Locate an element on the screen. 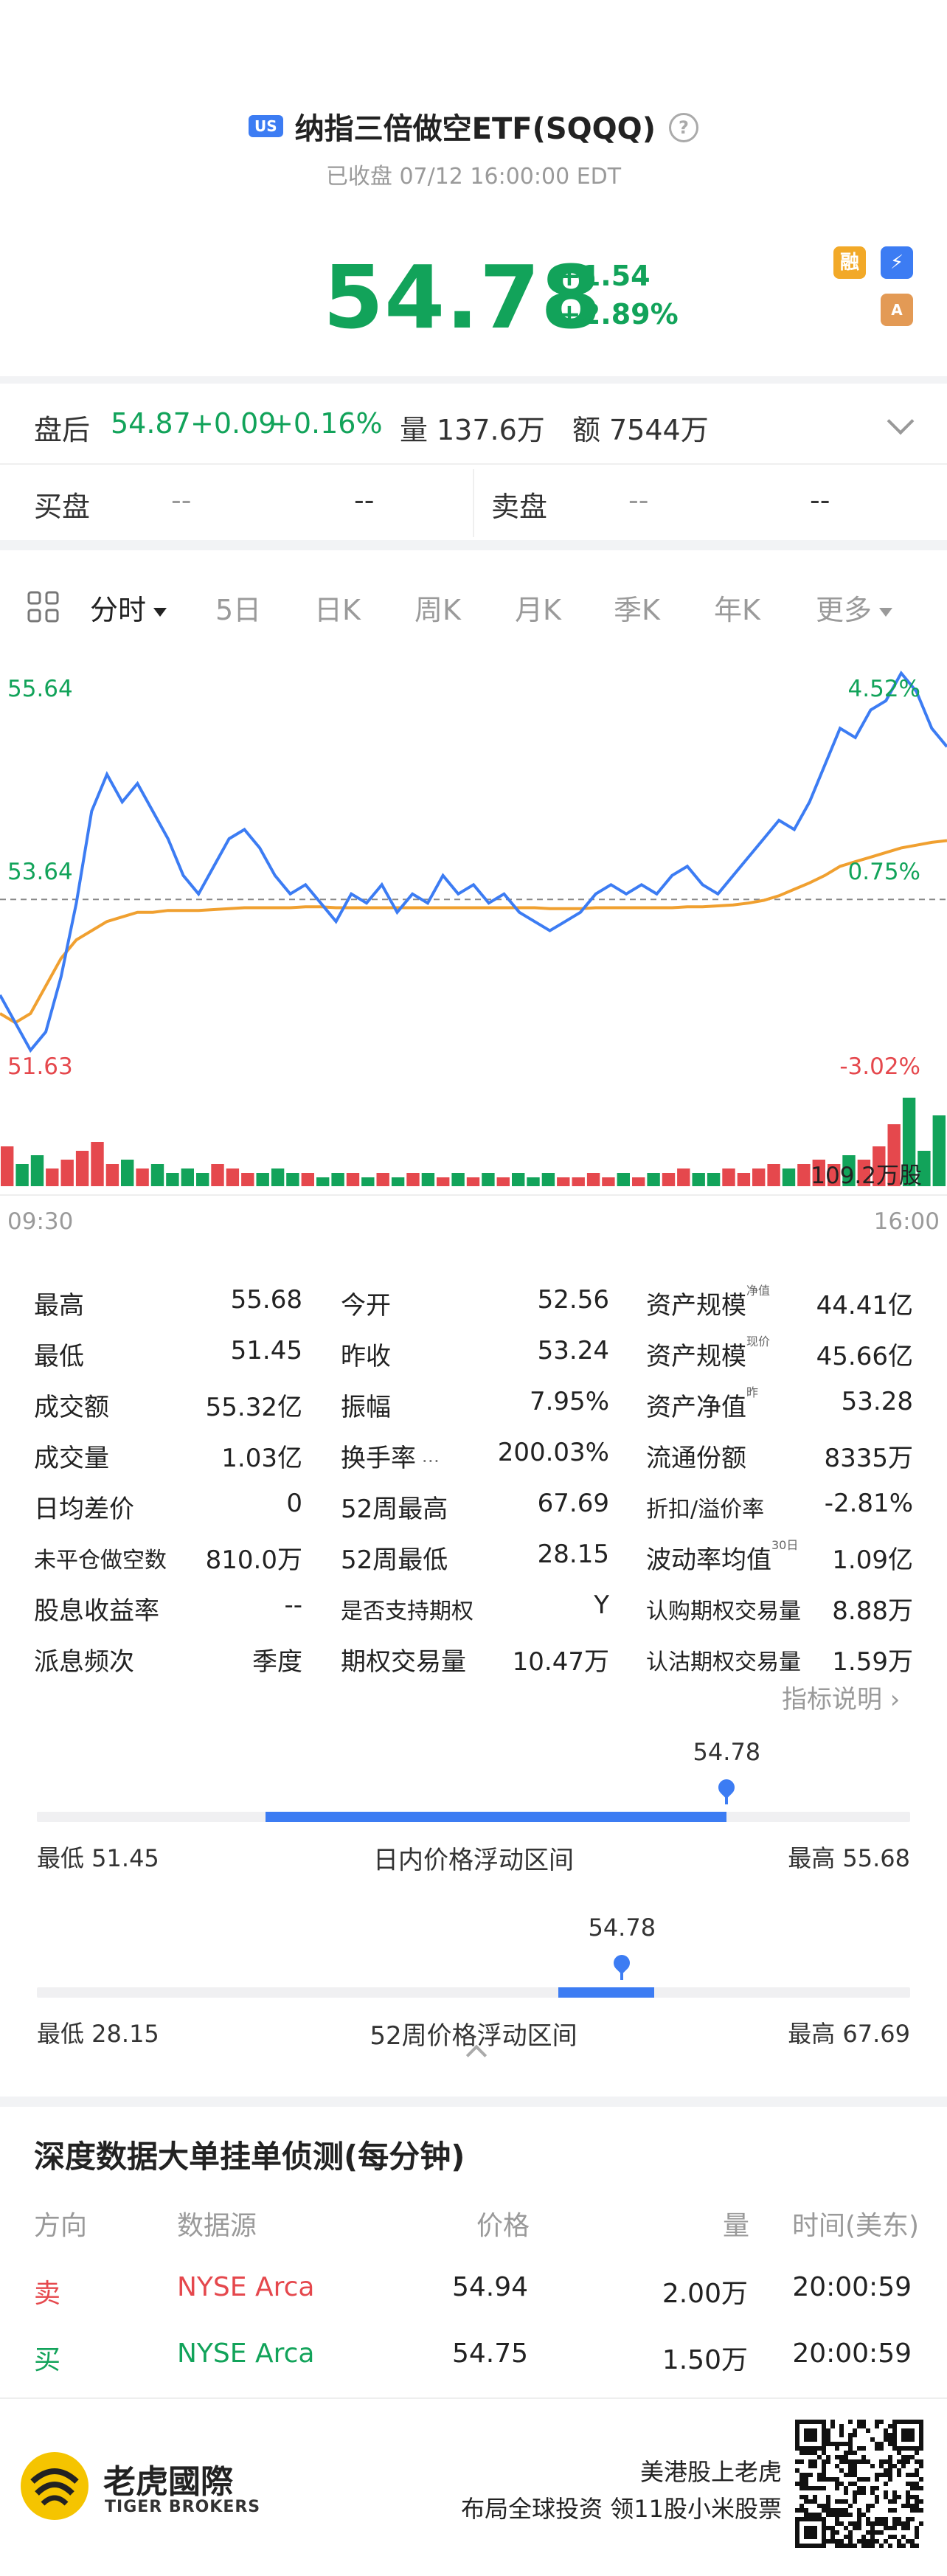 This screenshot has width=947, height=2576. stat-value: 44.41亿 is located at coordinates (864, 1306).